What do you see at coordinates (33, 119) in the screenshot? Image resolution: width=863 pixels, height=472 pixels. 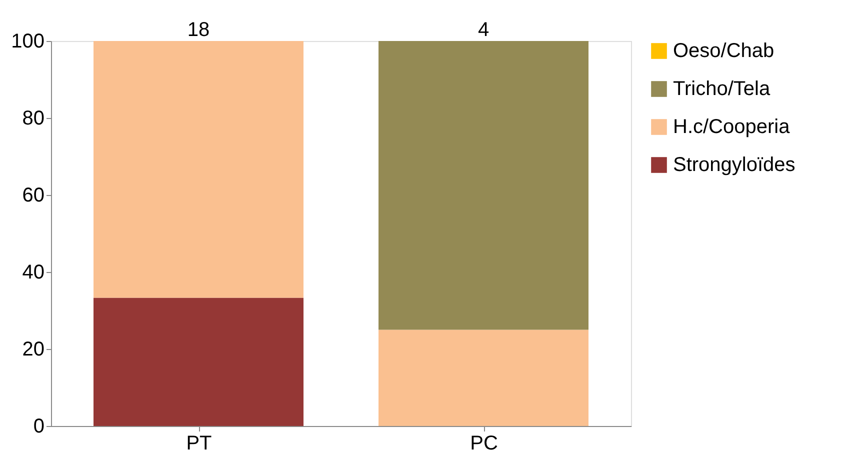 I see `y-tick-label: 80` at bounding box center [33, 119].